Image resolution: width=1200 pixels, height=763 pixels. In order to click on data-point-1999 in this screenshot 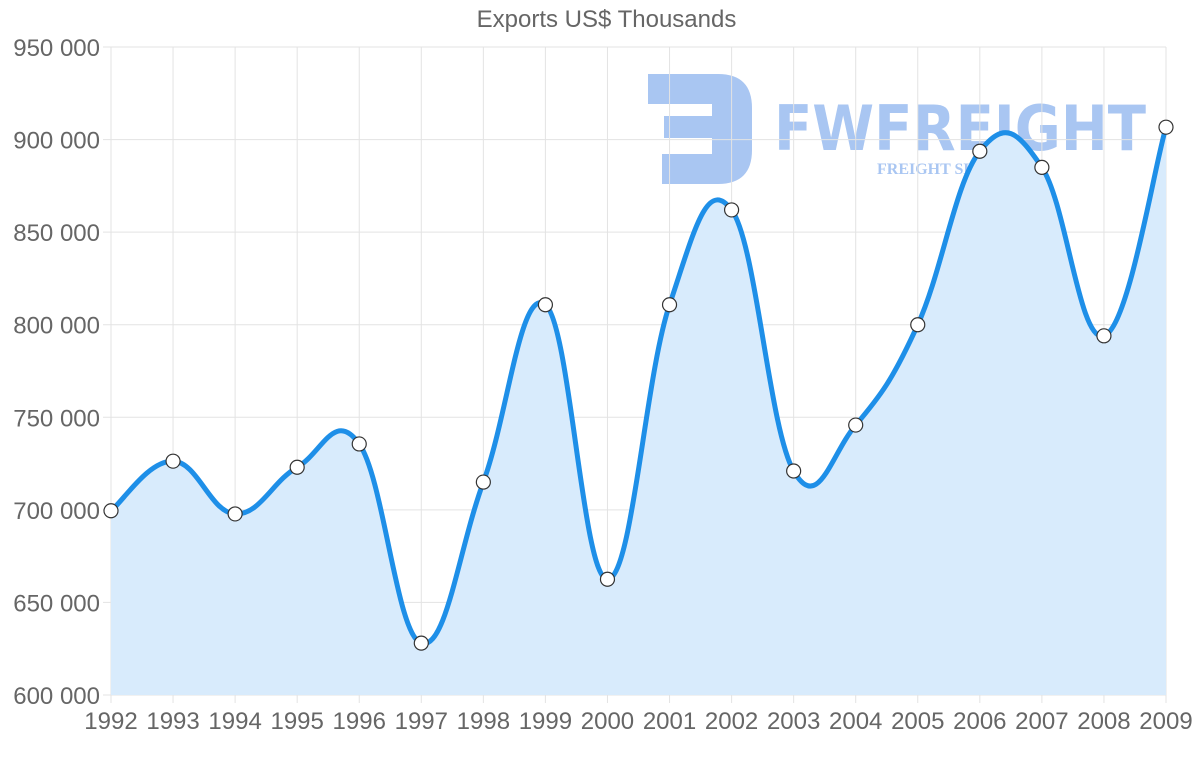, I will do `click(545, 305)`.